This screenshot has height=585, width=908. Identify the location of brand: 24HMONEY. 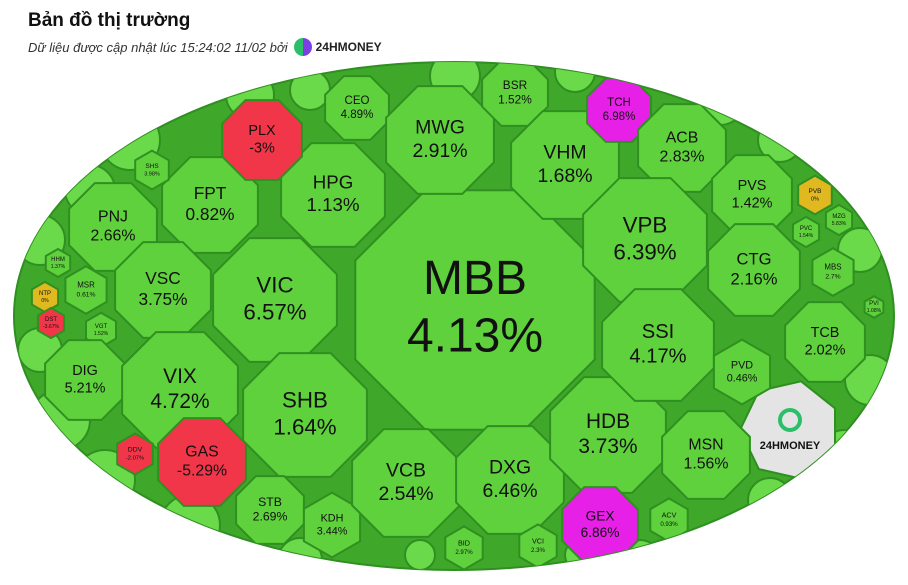
(337, 47).